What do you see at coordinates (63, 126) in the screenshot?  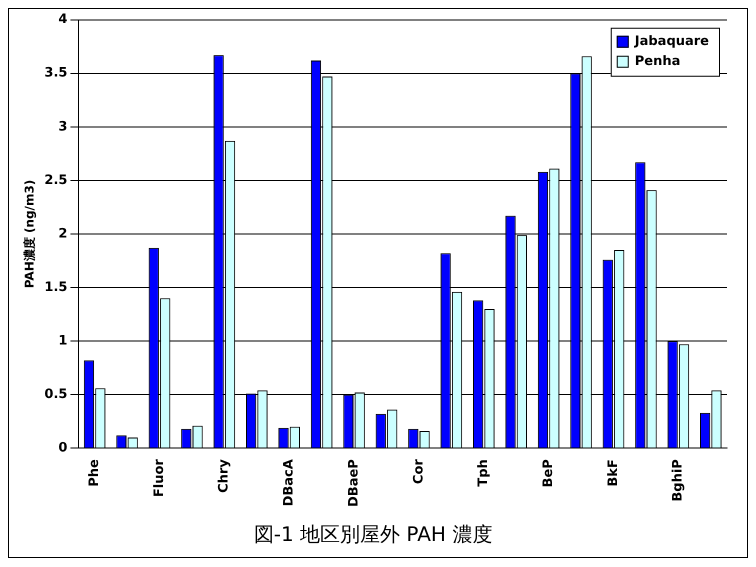 I see `y-tick-label: 3` at bounding box center [63, 126].